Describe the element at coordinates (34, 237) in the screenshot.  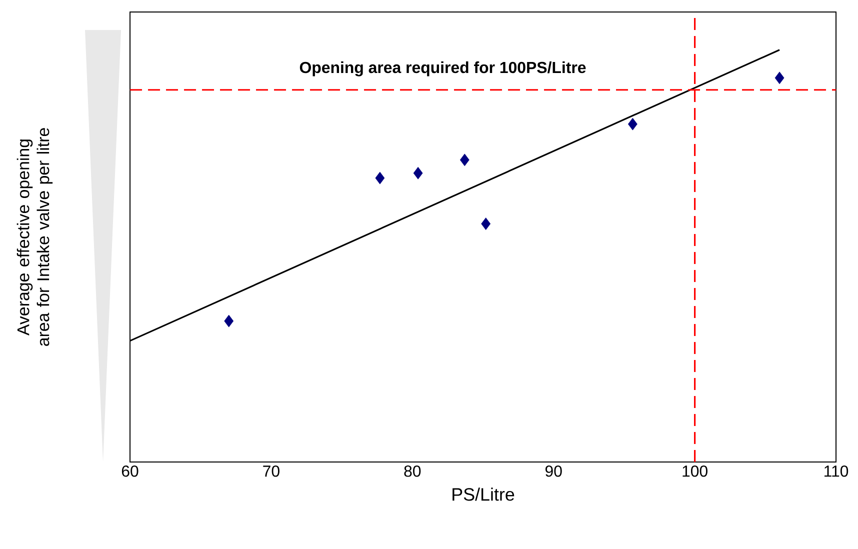
I see `y-axis-title: Average effective opening area for Intake valve per litre` at that location.